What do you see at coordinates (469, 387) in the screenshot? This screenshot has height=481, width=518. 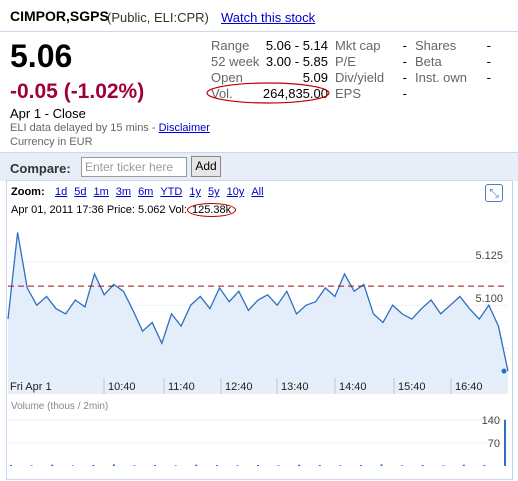 I see `x-tick-label: 16:40` at bounding box center [469, 387].